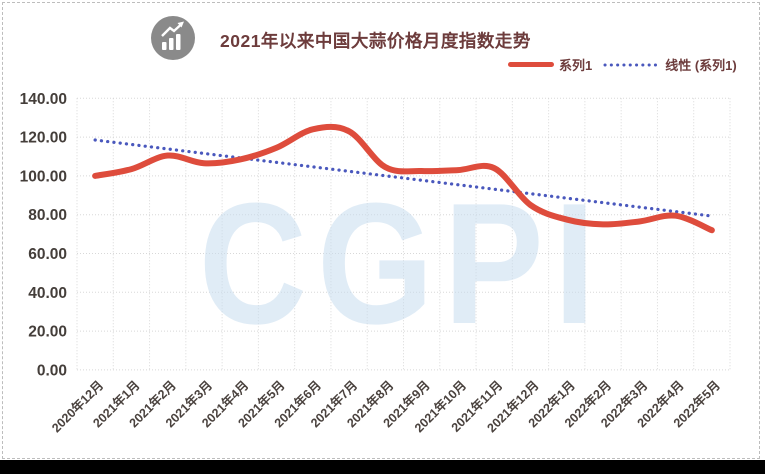 This screenshot has height=474, width=765. Describe the element at coordinates (382, 467) in the screenshot. I see `bottom-black-bar` at that location.